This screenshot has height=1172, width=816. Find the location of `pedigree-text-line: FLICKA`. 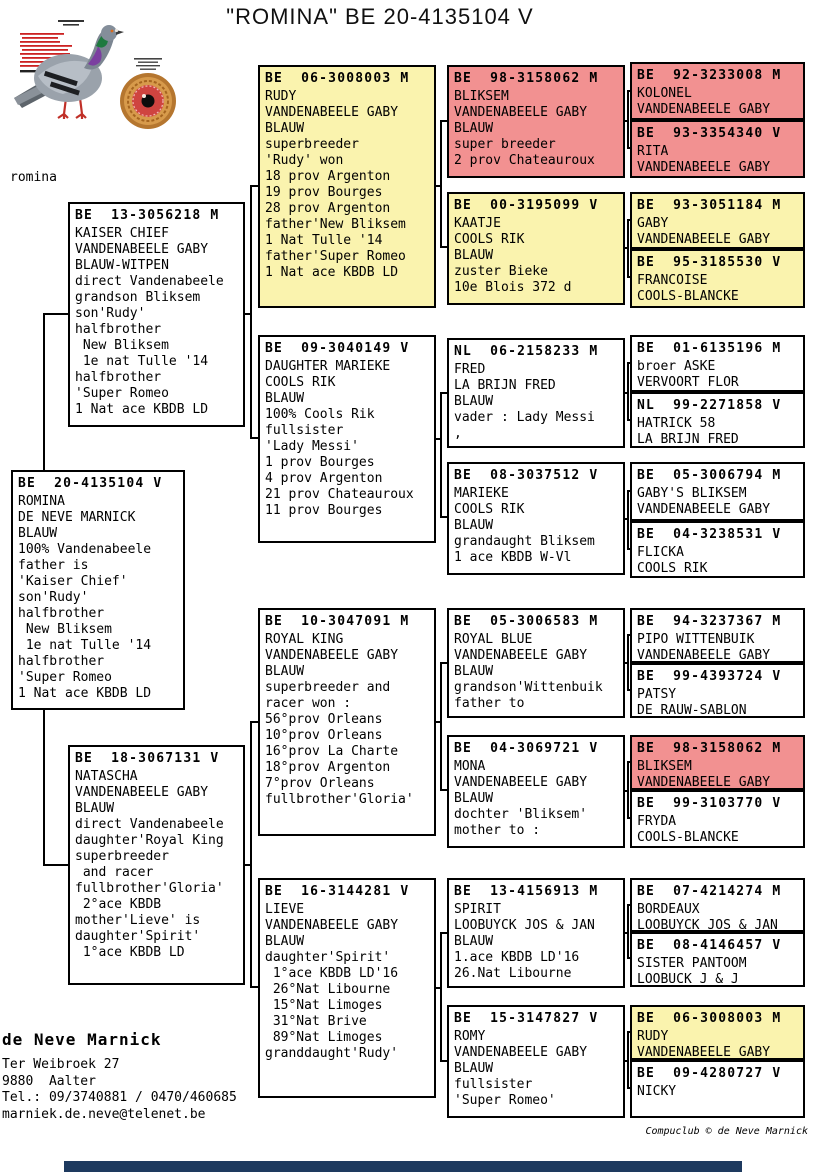

pedigree-text-line: FLICKA is located at coordinates (660, 552).